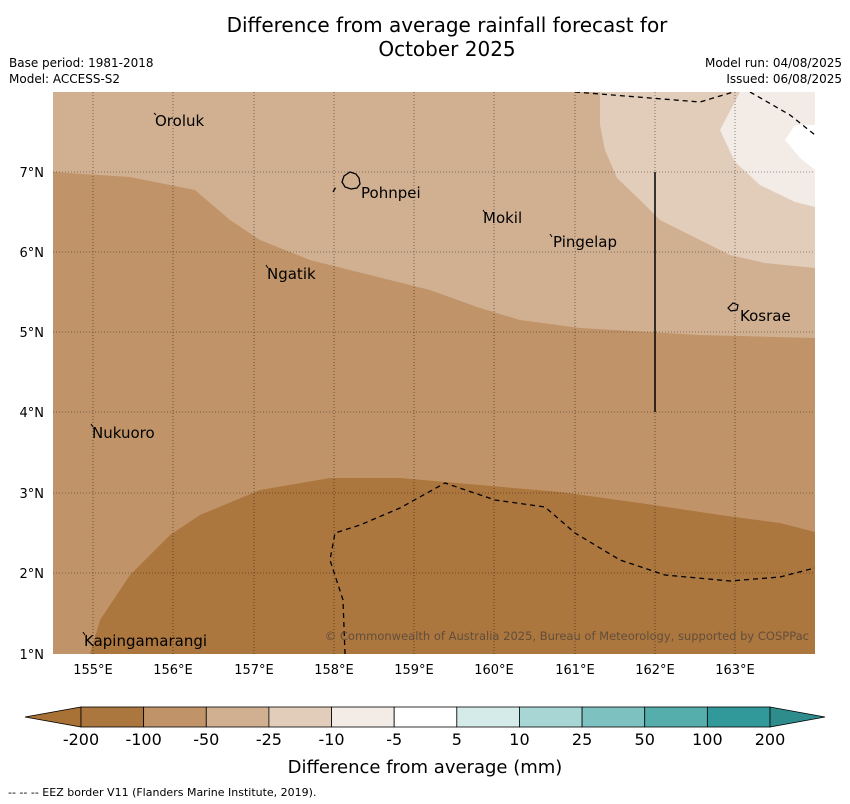 The image size is (850, 804). Describe the element at coordinates (735, 670) in the screenshot. I see `lon-tick-label: 163°E` at that location.